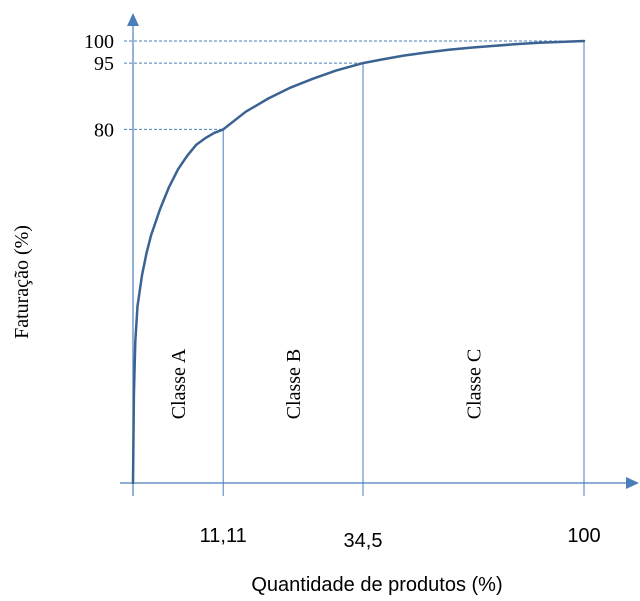 The width and height of the screenshot is (640, 601). Describe the element at coordinates (363, 541) in the screenshot. I see `x-tick-label: 34,5` at that location.